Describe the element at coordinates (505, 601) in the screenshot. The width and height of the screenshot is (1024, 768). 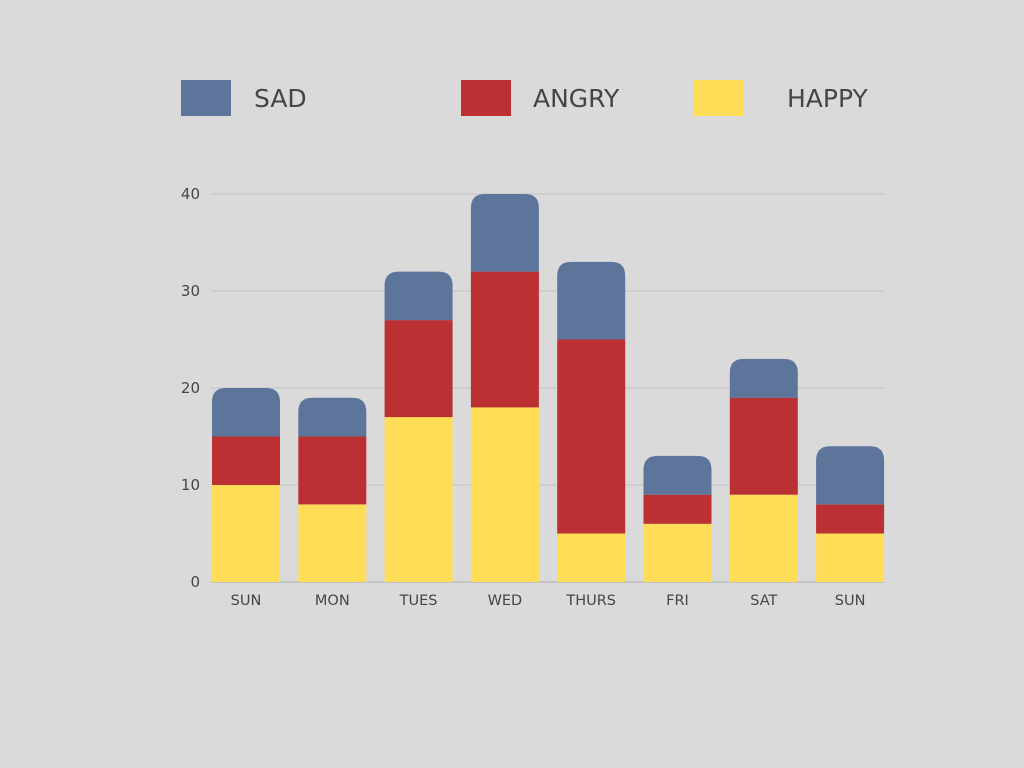
I see `x-tick-label: WED` at that location.